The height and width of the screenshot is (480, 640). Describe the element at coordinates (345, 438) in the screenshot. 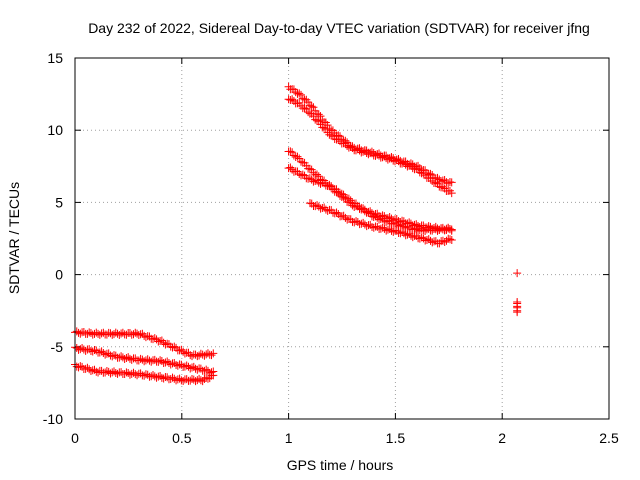

I see `x-tick-labels: 0 0.5 1 1.5 2 2.5` at that location.